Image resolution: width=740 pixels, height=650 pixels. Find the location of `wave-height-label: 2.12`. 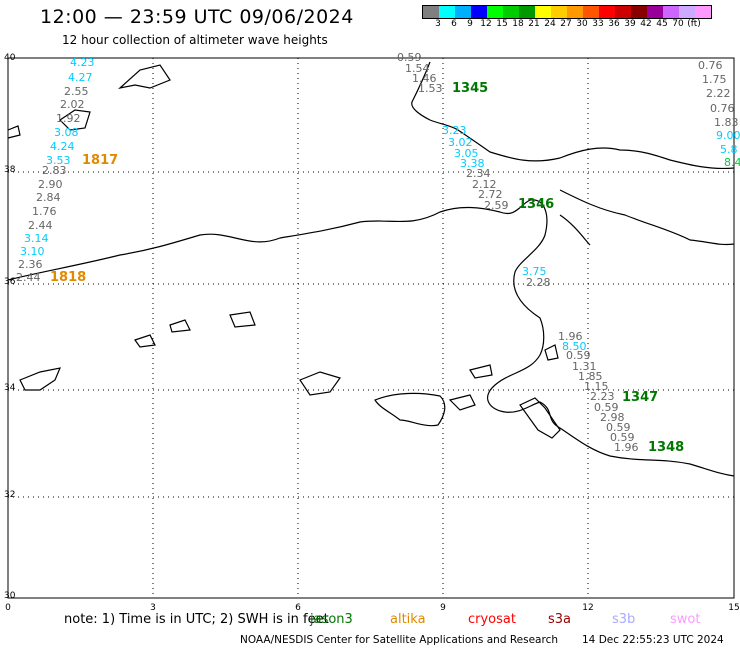

wave-height-label: 2.12 is located at coordinates (484, 184).